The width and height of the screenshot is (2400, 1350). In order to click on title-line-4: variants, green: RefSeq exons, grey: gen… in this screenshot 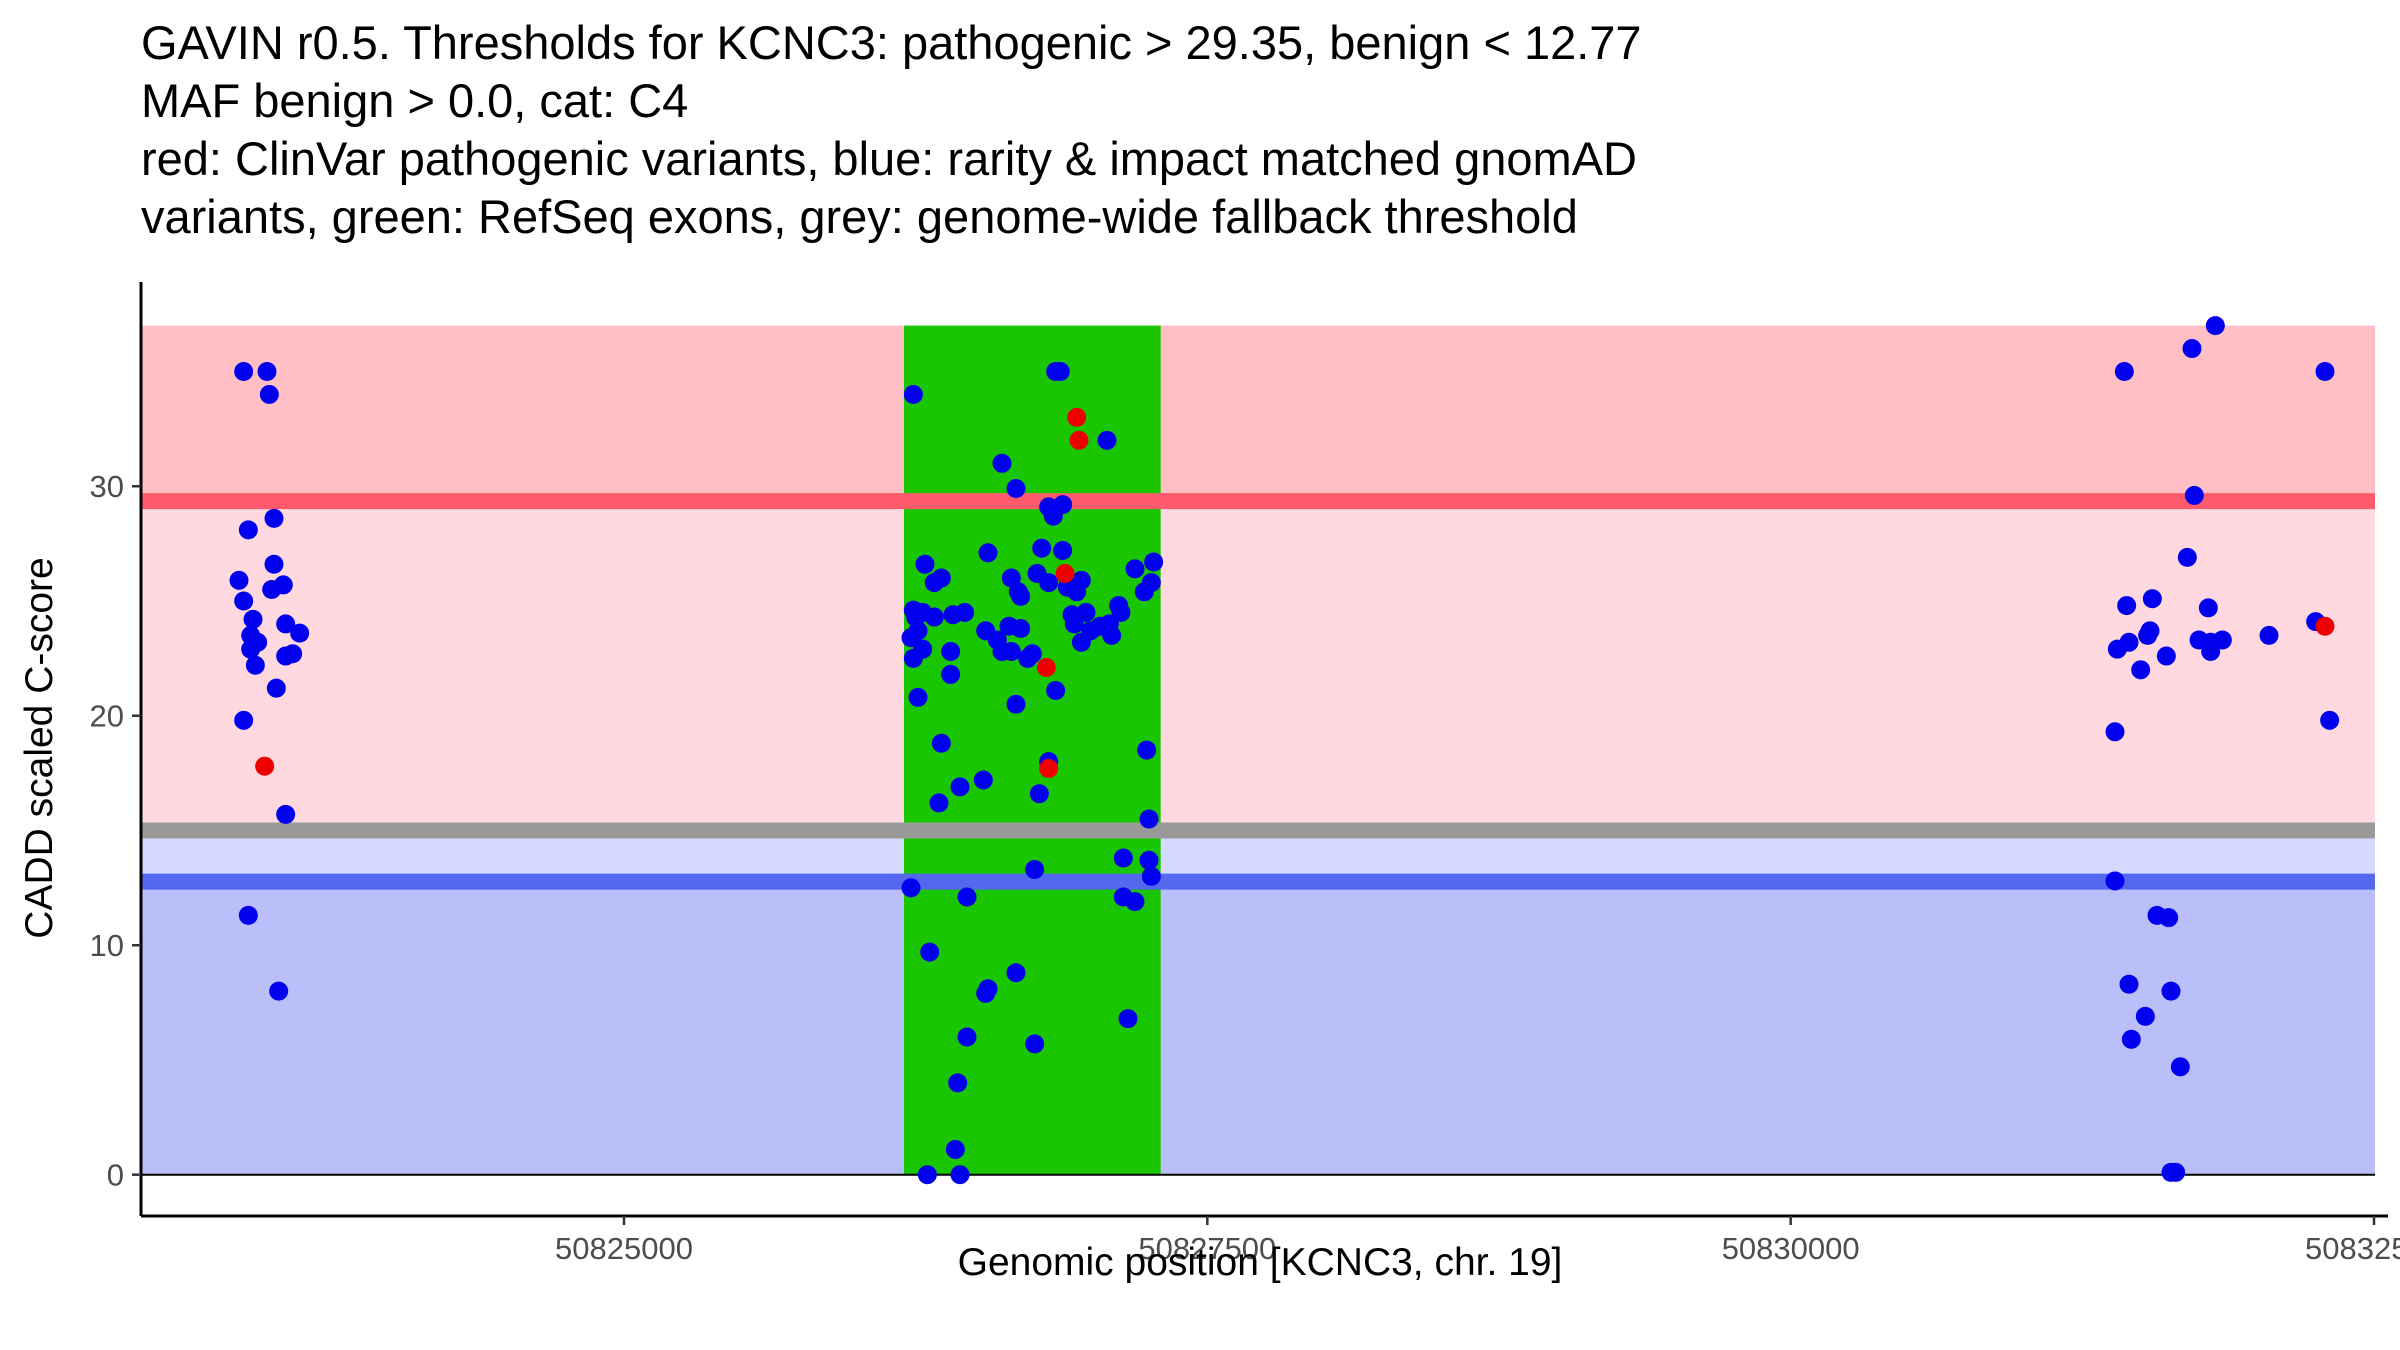, I will do `click(859, 216)`.